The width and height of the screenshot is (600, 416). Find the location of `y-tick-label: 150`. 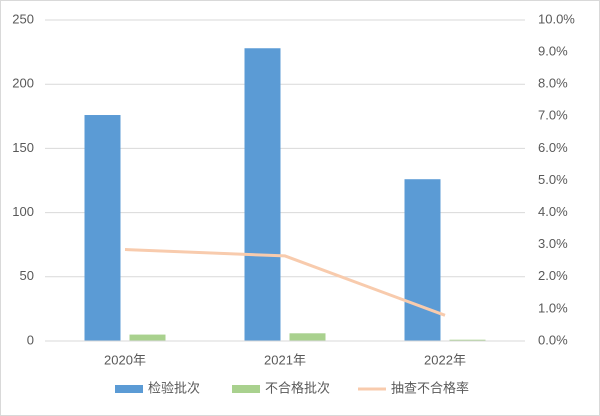

y-tick-label: 150 is located at coordinates (23, 147).